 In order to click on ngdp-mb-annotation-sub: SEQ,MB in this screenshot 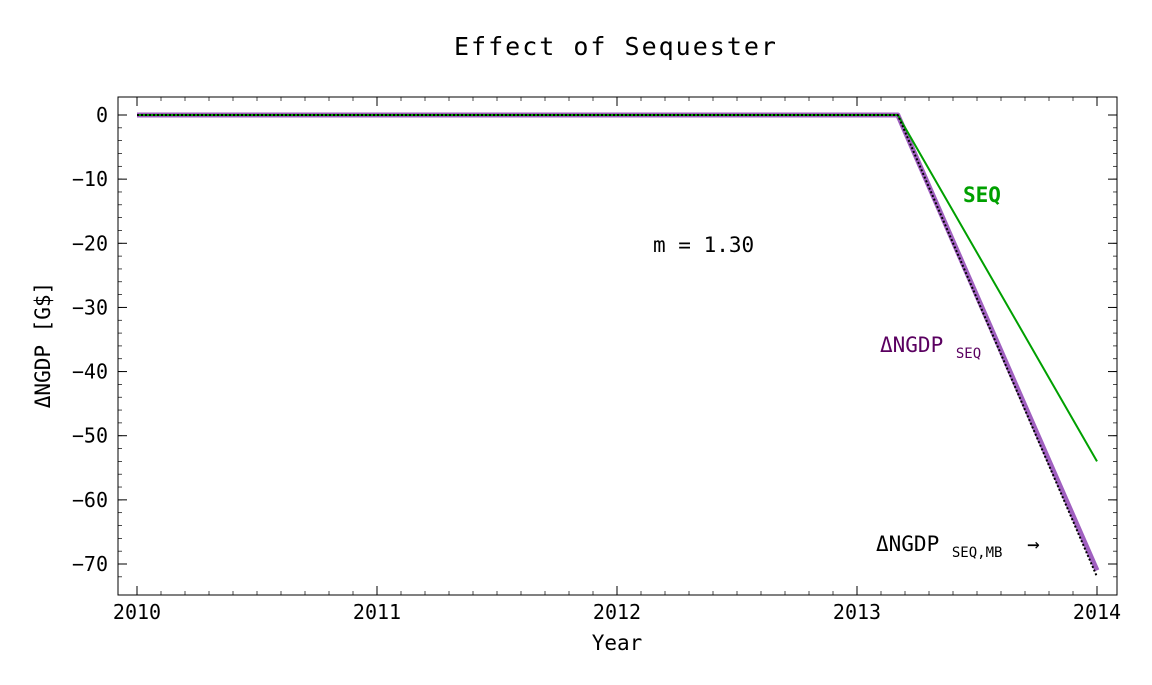, I will do `click(977, 553)`.